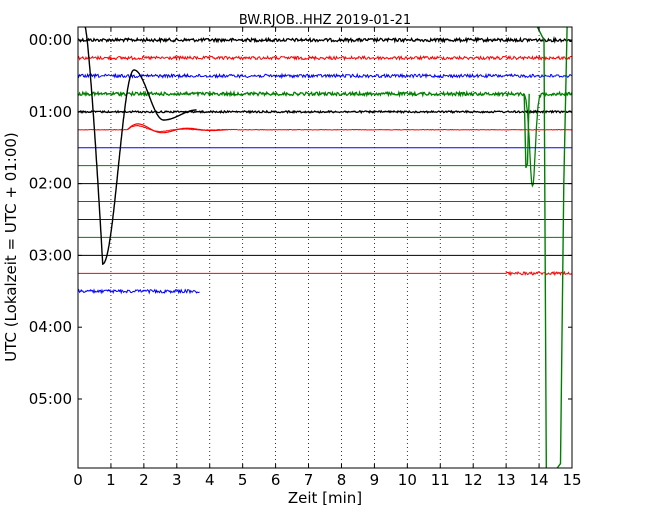 The image size is (650, 520). Describe the element at coordinates (50, 40) in the screenshot. I see `y-tick-label: 00:00` at that location.